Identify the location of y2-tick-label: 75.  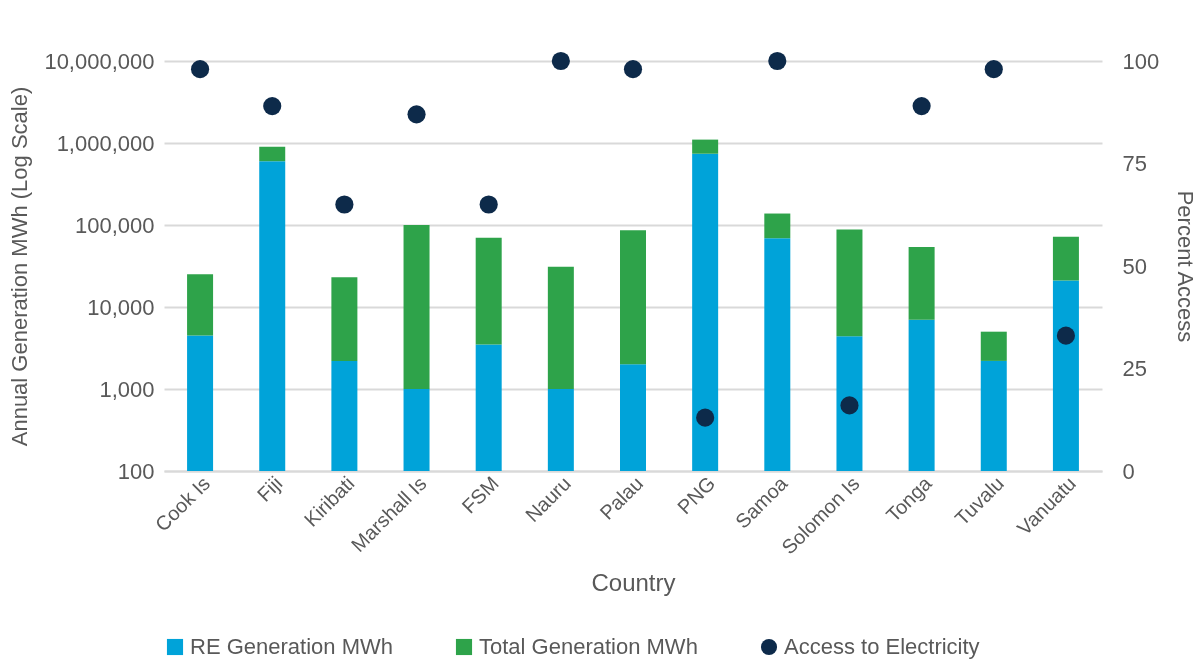
(1134, 163).